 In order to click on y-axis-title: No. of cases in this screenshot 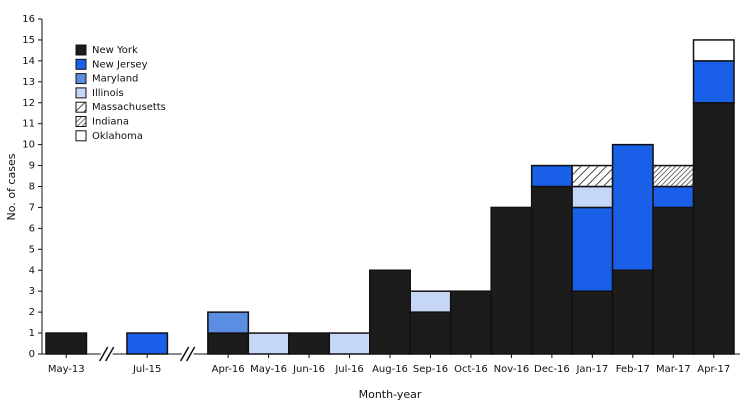, I will do `click(11, 186)`.